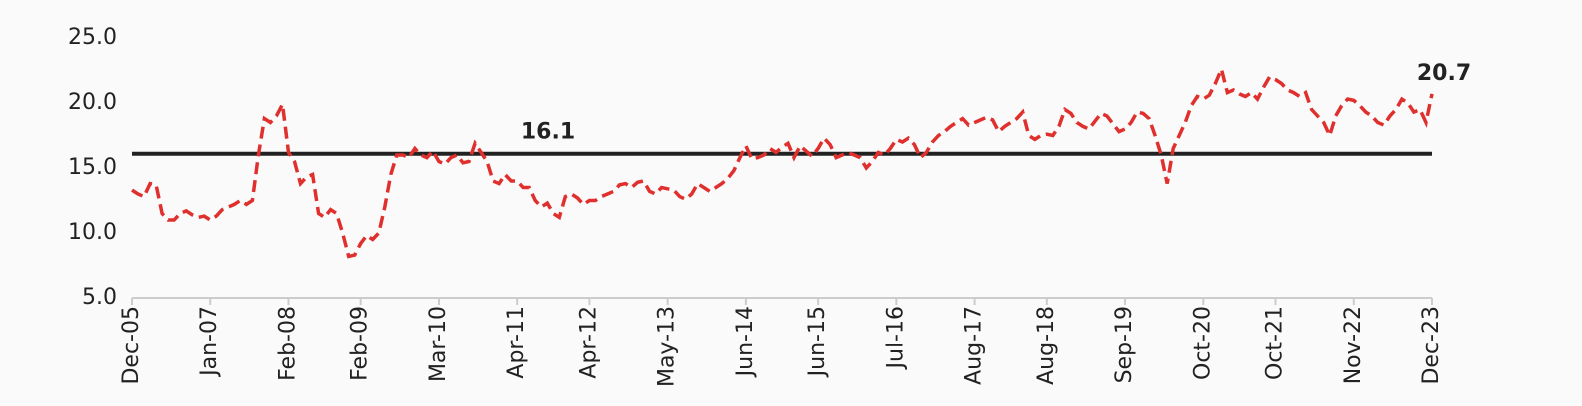 The image size is (1582, 406). Describe the element at coordinates (974, 345) in the screenshot. I see `x-tick-label: Aug-17` at that location.